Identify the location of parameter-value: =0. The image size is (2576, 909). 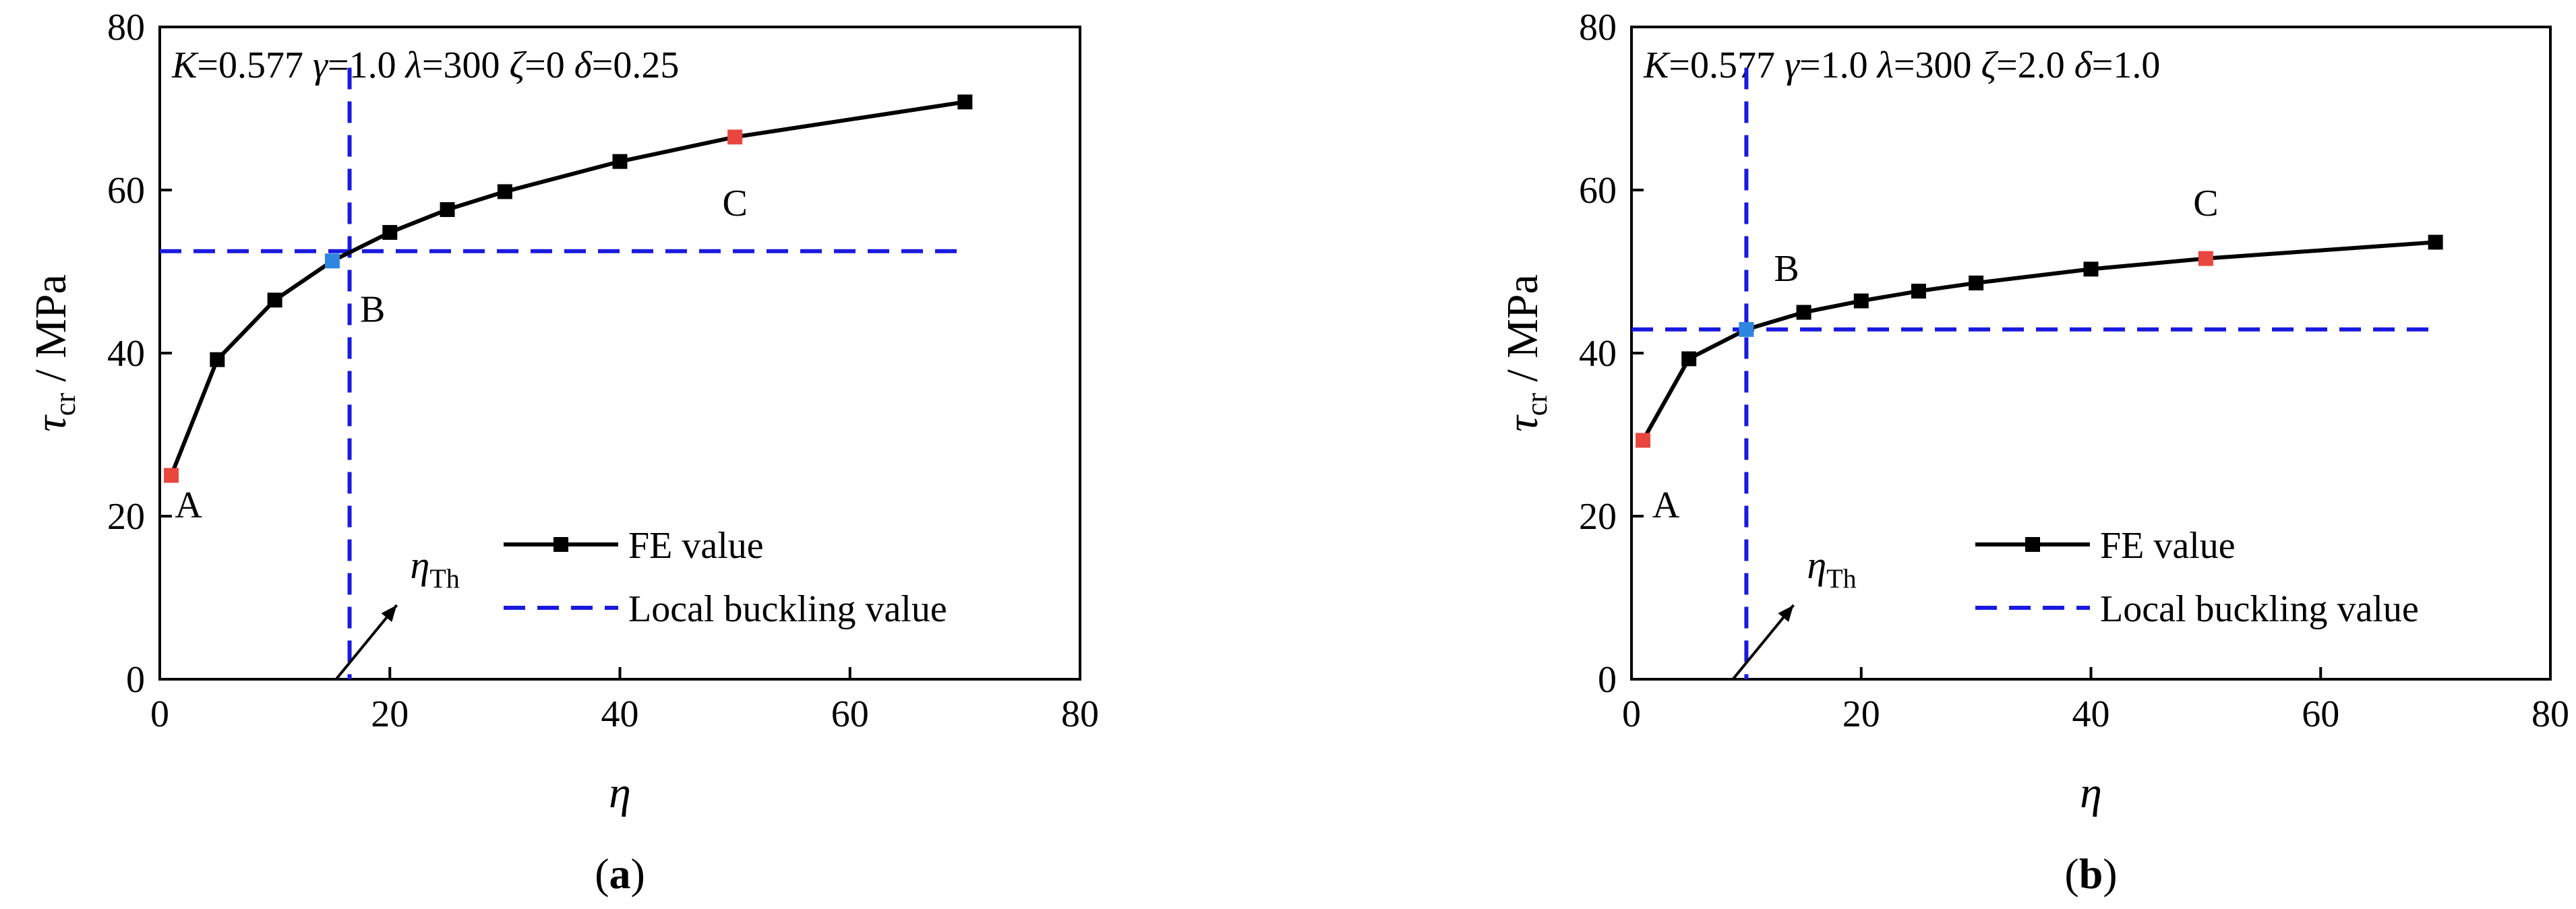
(549, 65).